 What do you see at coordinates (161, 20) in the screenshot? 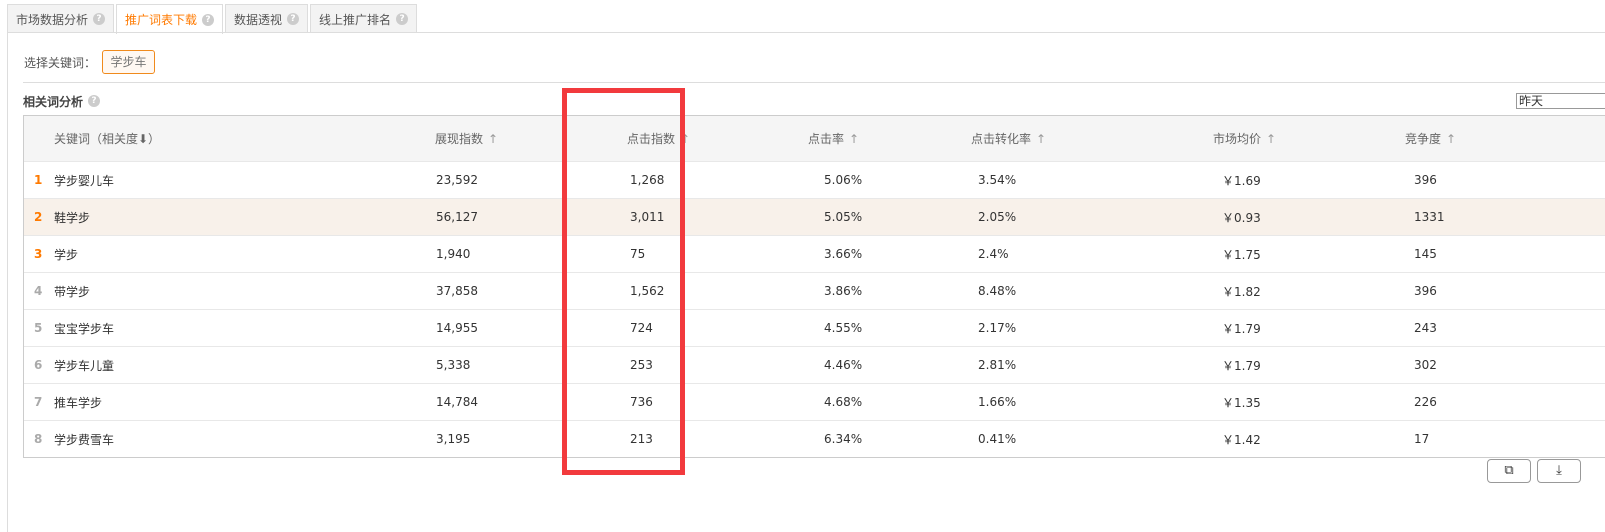
I see `tab-label: 推广词表下载` at bounding box center [161, 20].